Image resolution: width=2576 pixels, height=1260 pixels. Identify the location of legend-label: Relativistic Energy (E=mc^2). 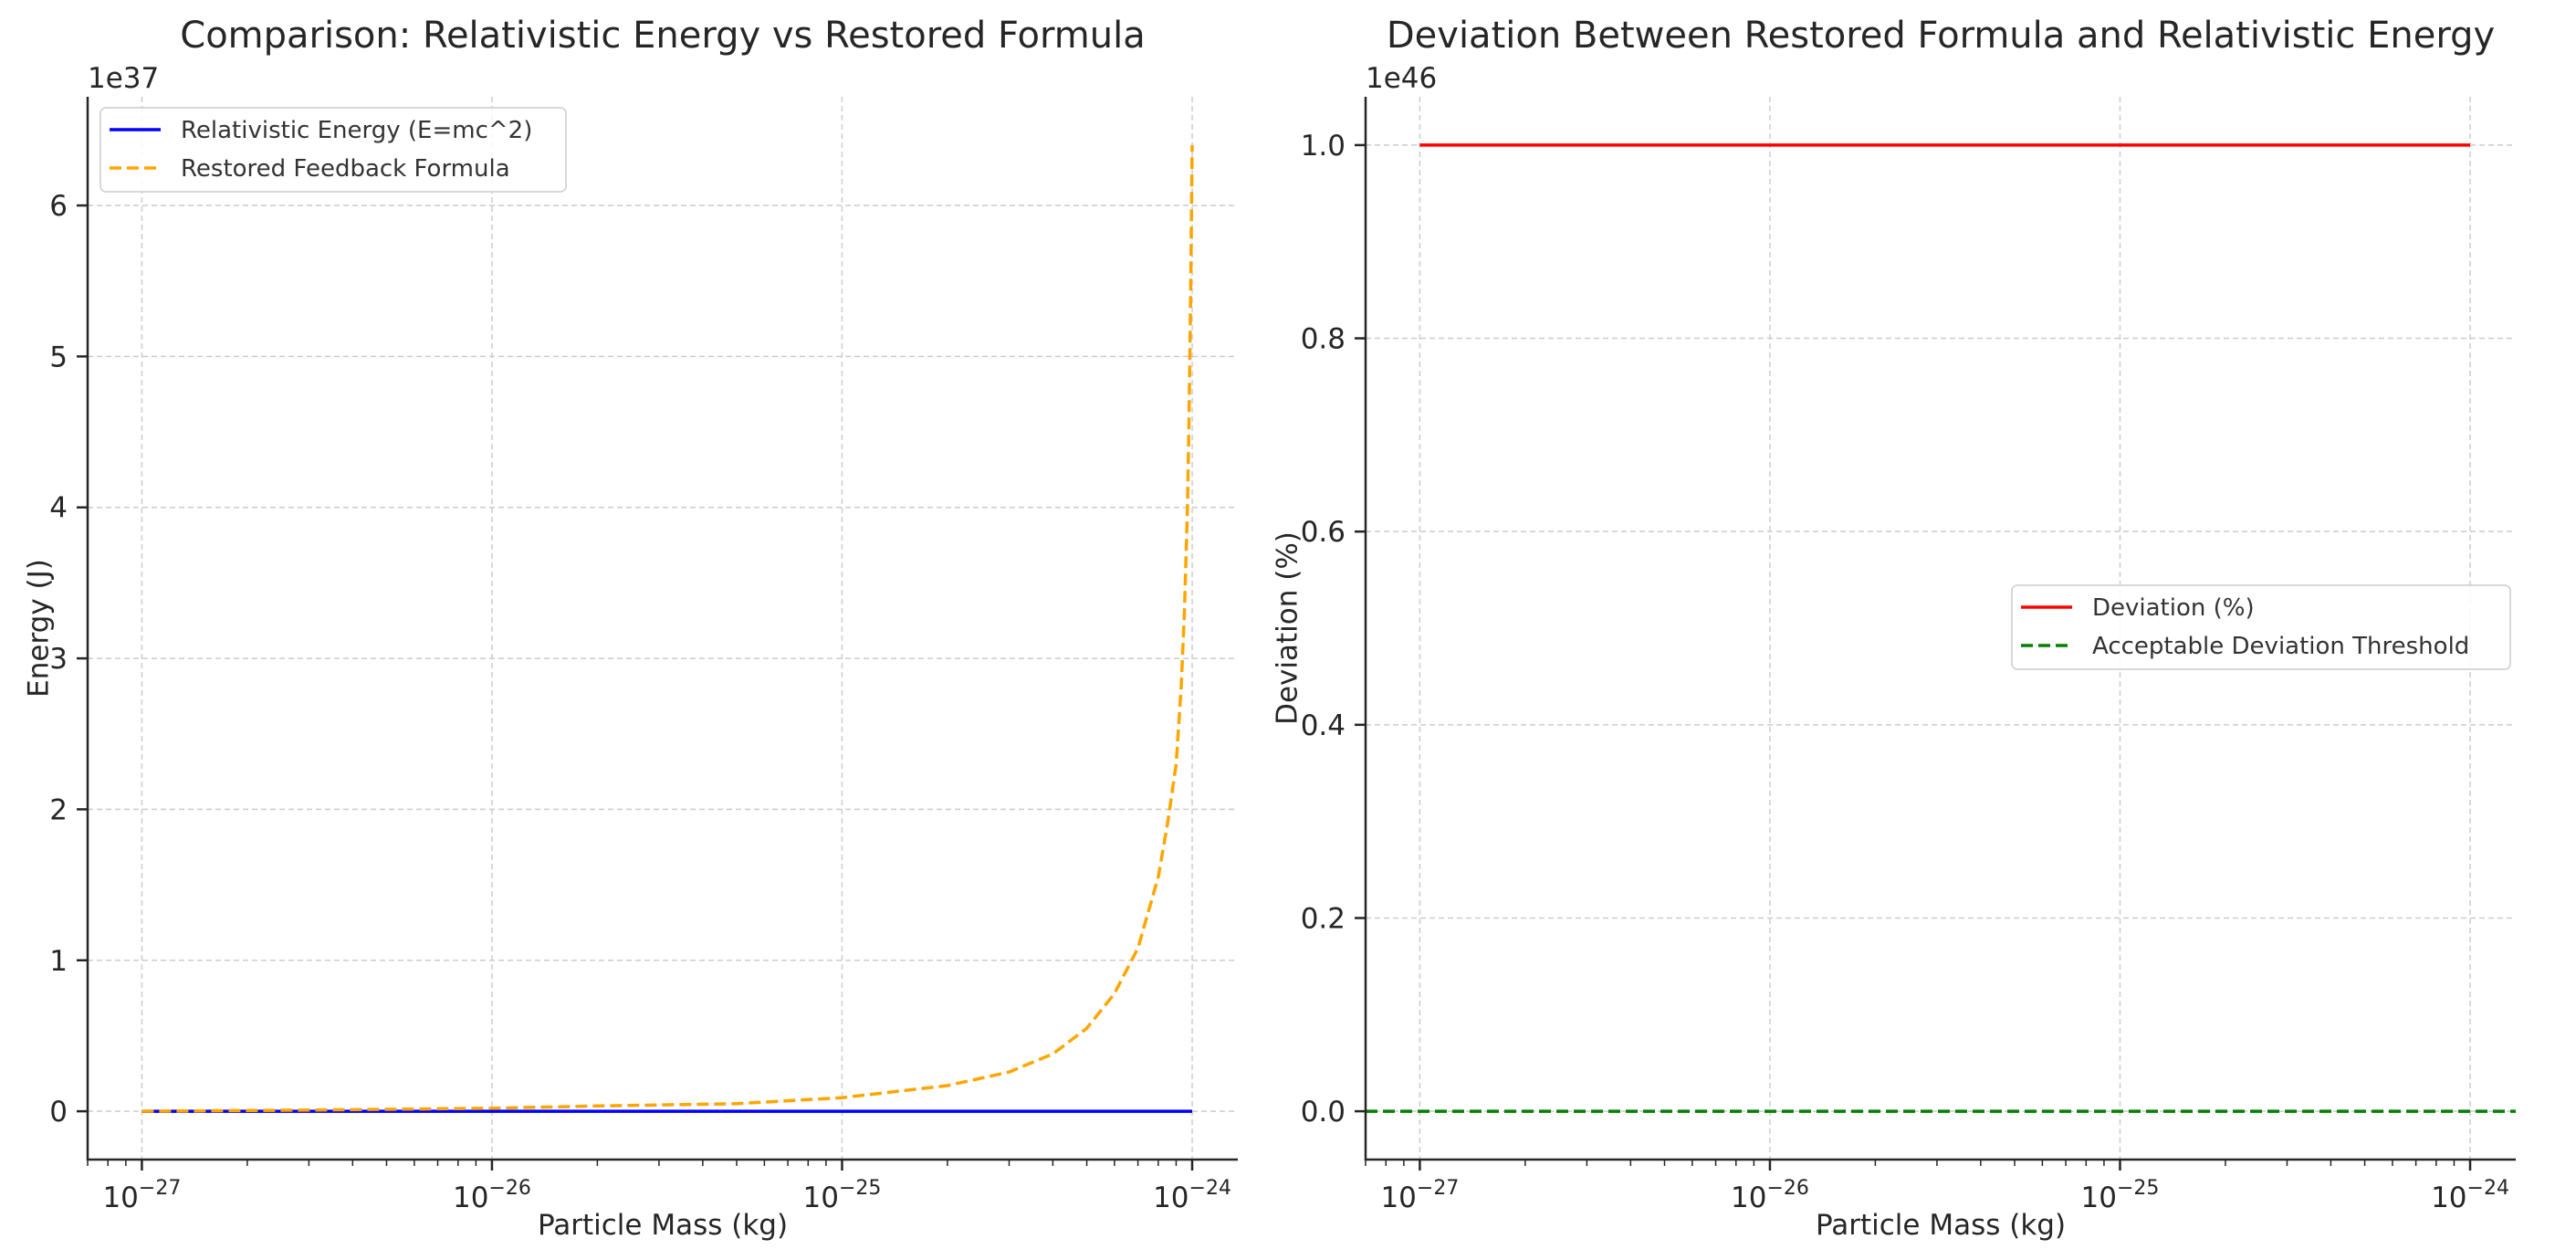
(357, 130).